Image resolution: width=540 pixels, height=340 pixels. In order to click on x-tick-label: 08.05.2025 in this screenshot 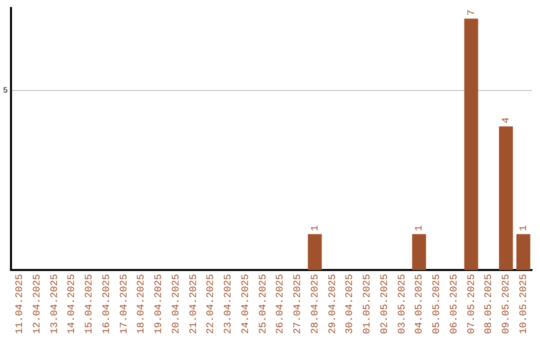, I will do `click(490, 304)`.